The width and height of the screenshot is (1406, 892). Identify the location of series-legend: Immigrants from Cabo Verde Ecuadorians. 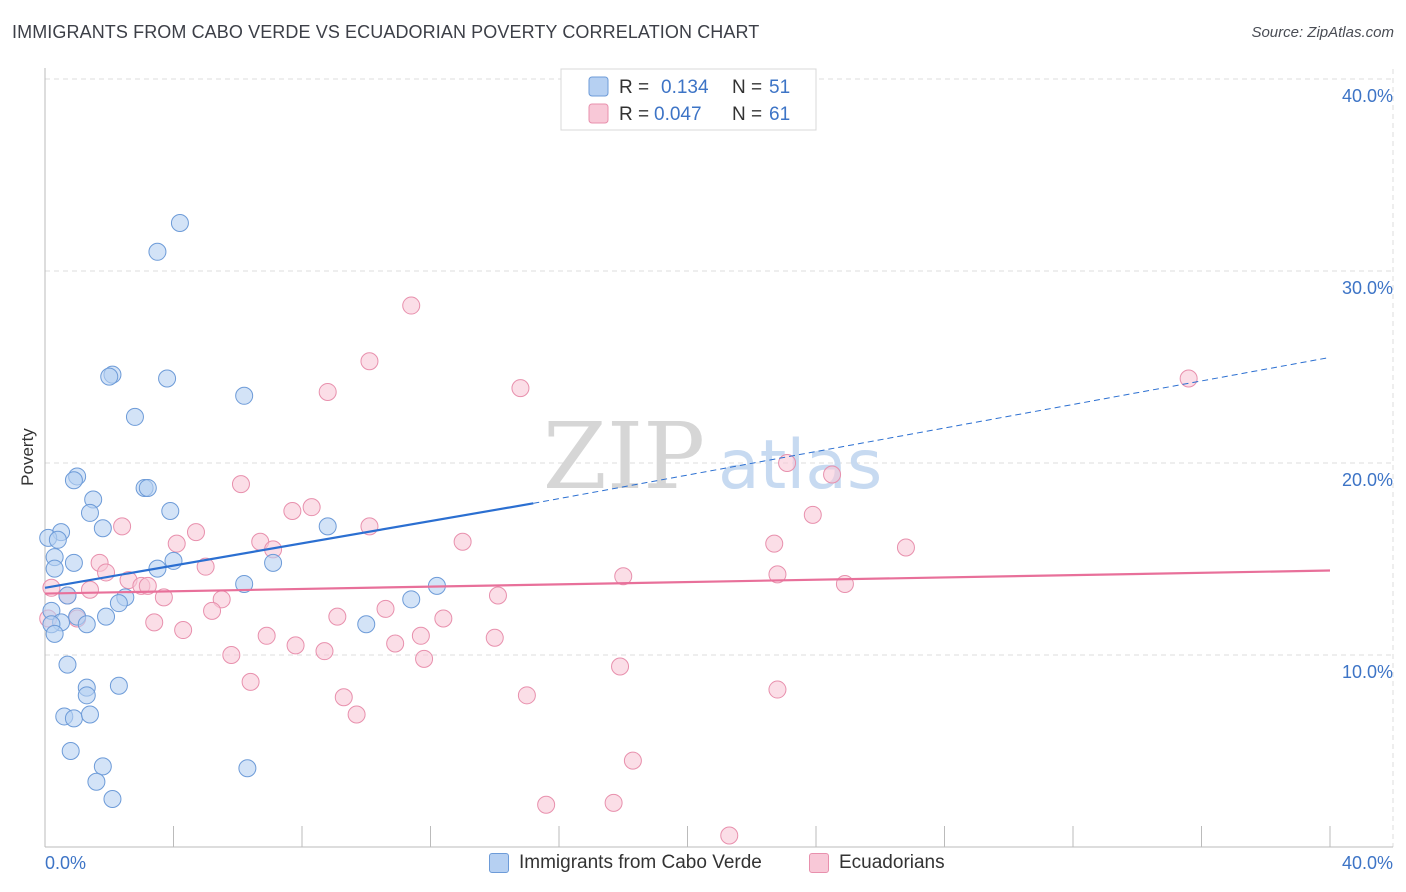
(703, 865).